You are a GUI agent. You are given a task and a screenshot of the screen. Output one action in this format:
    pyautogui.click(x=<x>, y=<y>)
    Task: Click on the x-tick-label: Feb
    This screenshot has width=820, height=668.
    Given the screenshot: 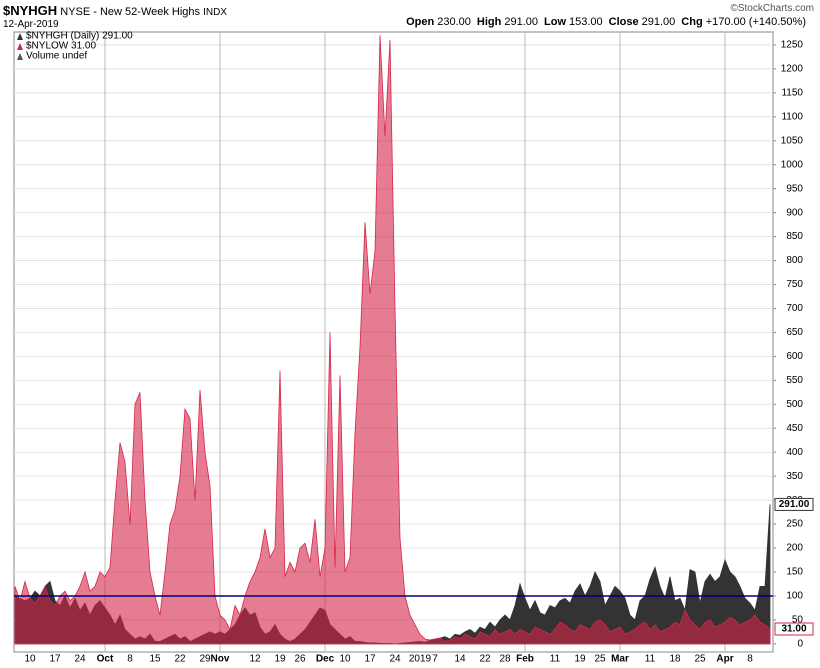 What is the action you would take?
    pyautogui.click(x=525, y=659)
    